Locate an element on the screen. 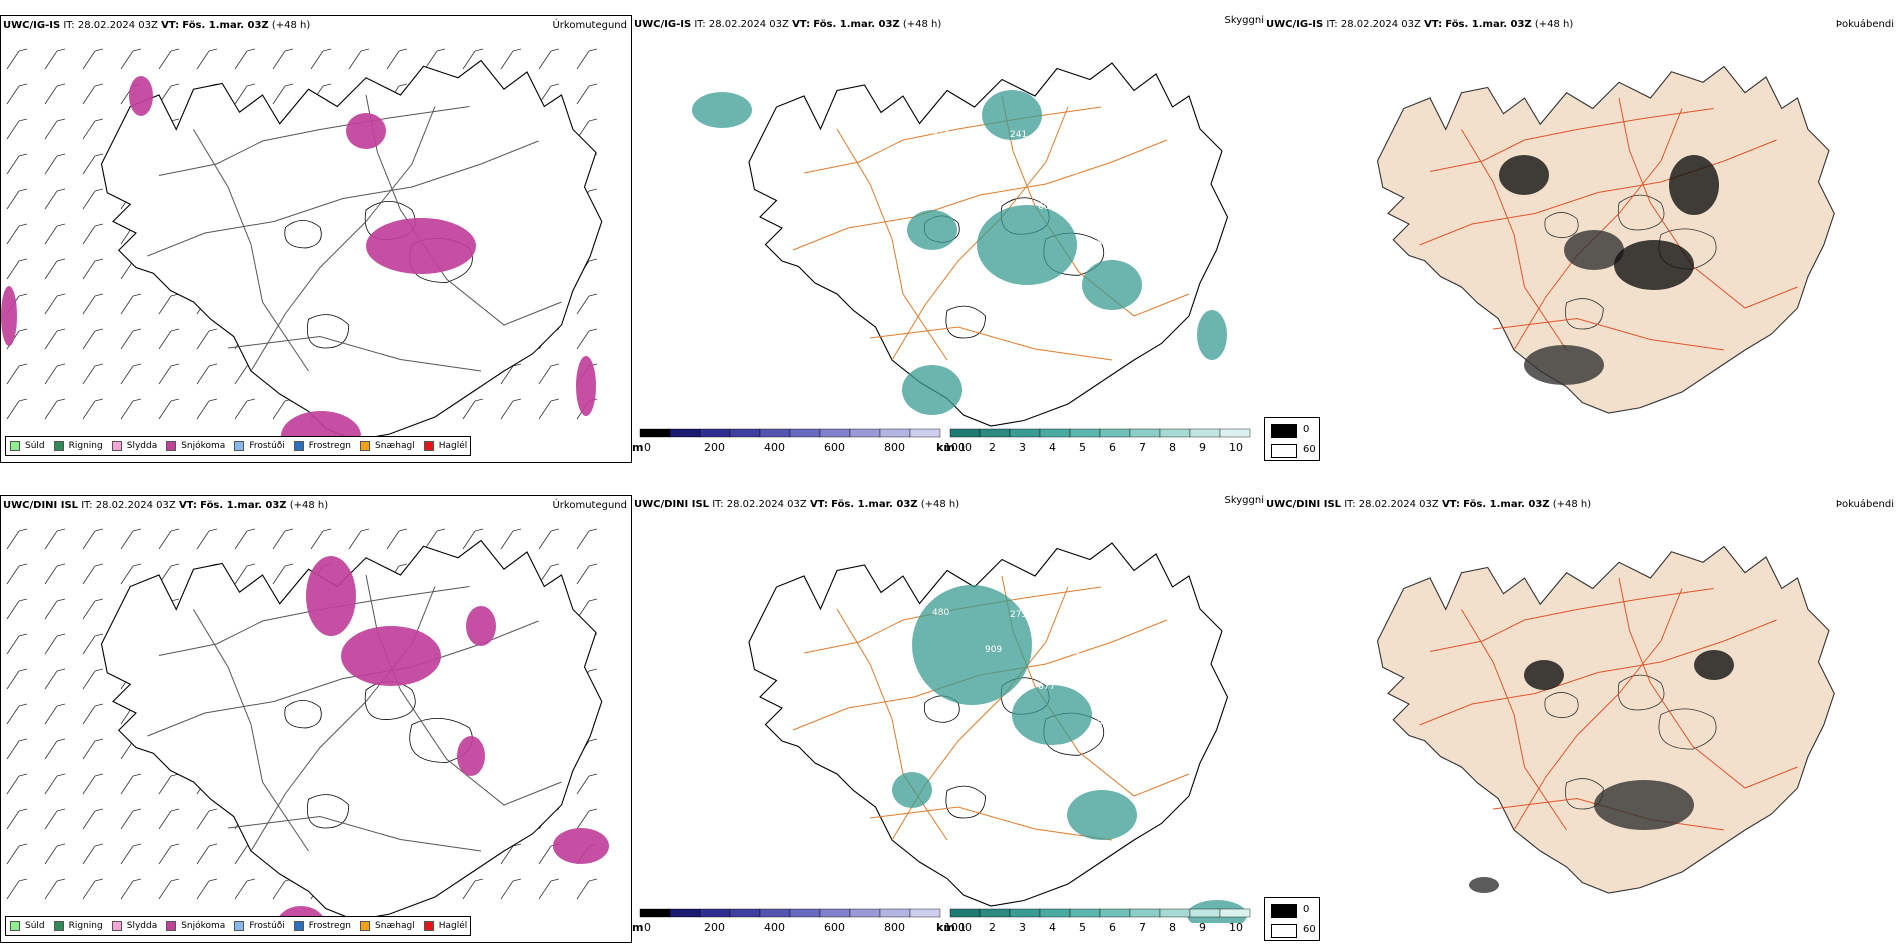  legend-item: Snjókoma is located at coordinates (195, 926).